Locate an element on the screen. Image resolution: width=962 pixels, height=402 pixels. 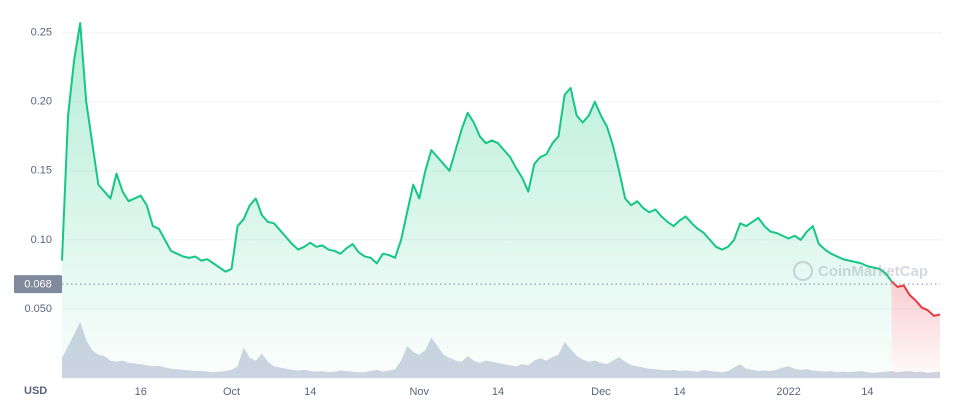
watermark: CoinMarketCap is located at coordinates (860, 271).